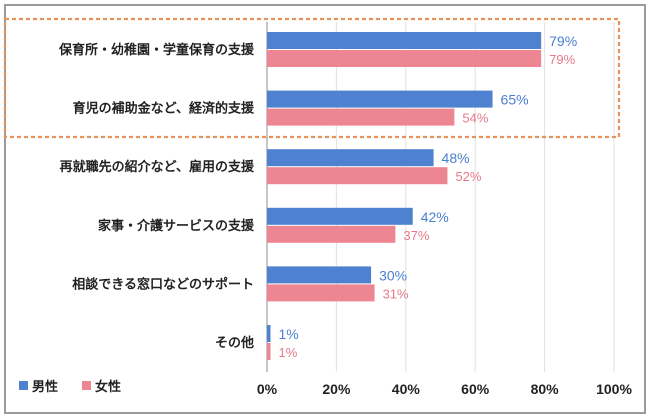 This screenshot has width=652, height=419. Describe the element at coordinates (406, 389) in the screenshot. I see `x-tick-label: 40%` at that location.